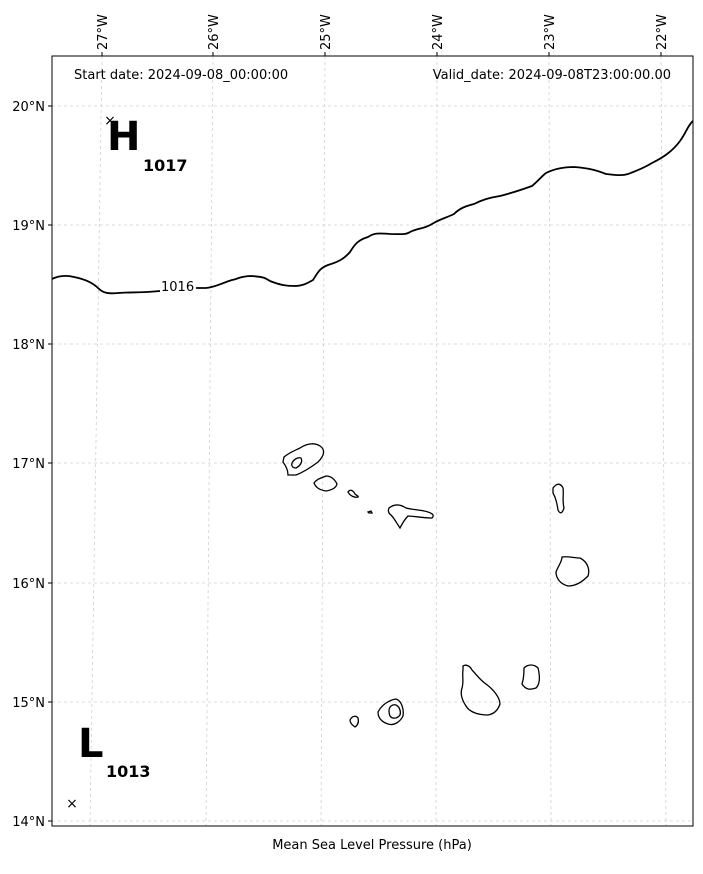 Image resolution: width=703 pixels, height=874 pixels. What do you see at coordinates (28, 107) in the screenshot?
I see `lat-label-20n: 20°N` at bounding box center [28, 107].